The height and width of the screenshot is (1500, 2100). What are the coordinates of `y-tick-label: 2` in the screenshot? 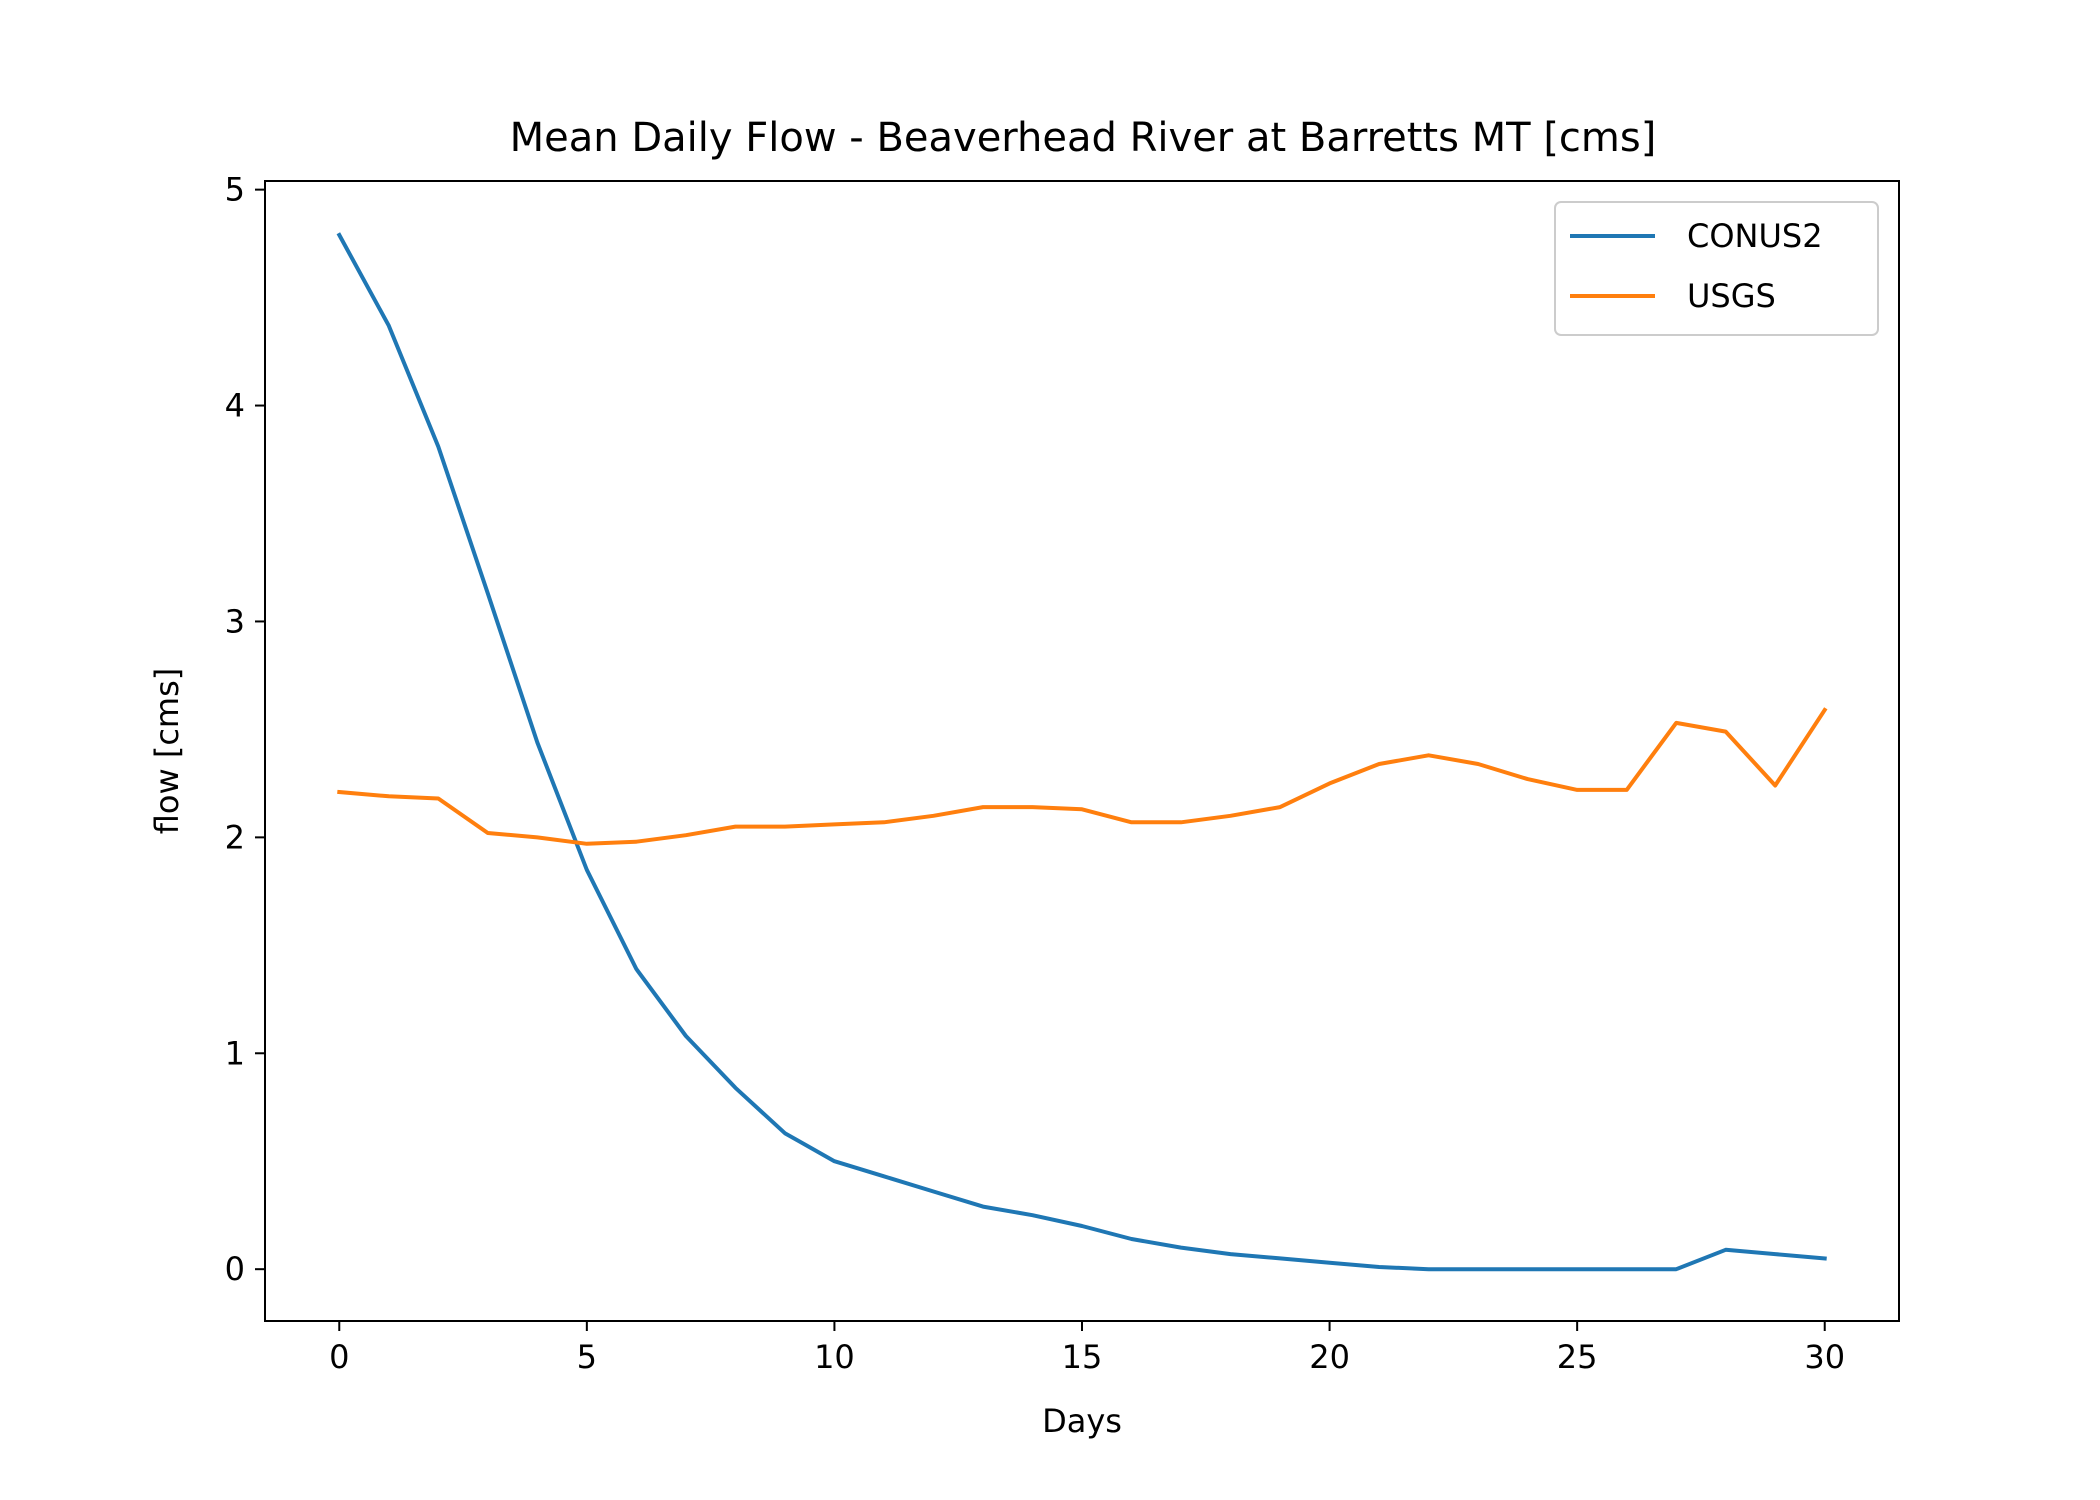 It's located at (235, 837).